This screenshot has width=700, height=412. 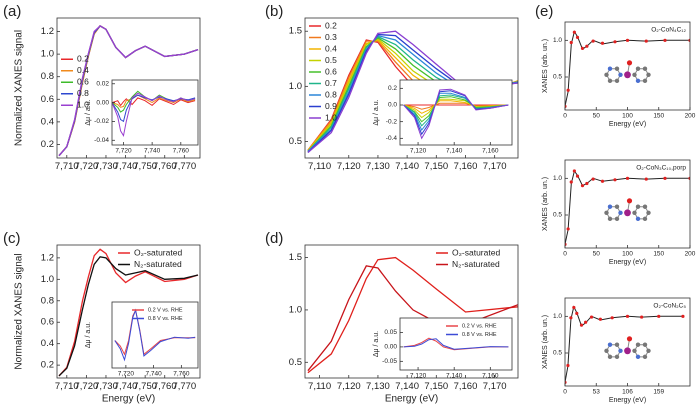 What do you see at coordinates (102, 102) in the screenshot?
I see `y-tick-label: 0.00` at bounding box center [102, 102].